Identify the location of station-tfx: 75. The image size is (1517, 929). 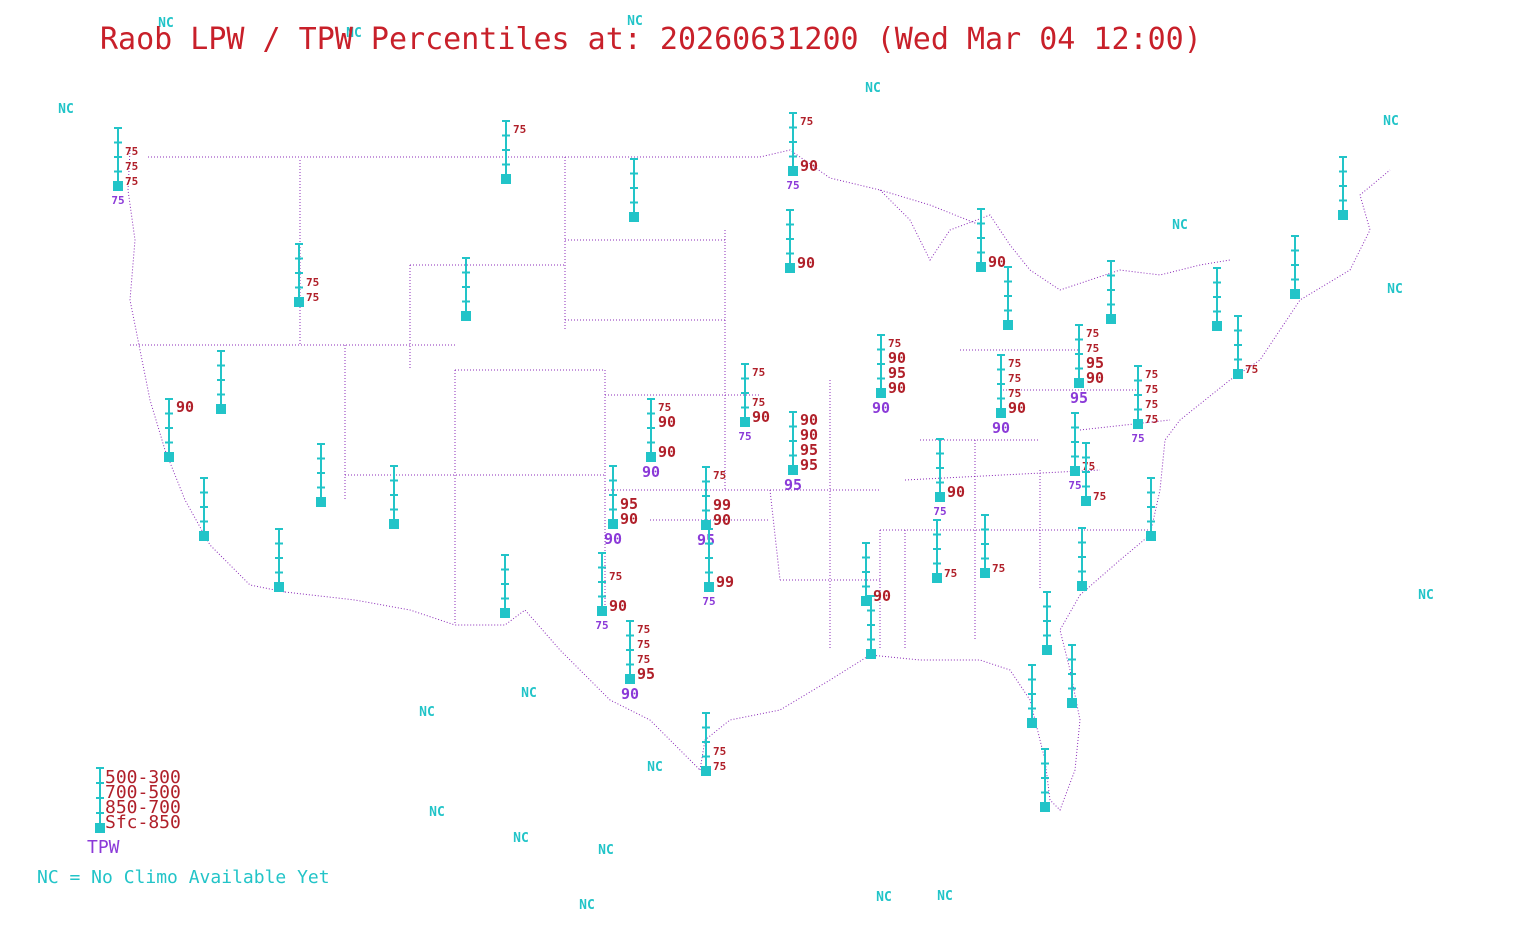
(513, 152).